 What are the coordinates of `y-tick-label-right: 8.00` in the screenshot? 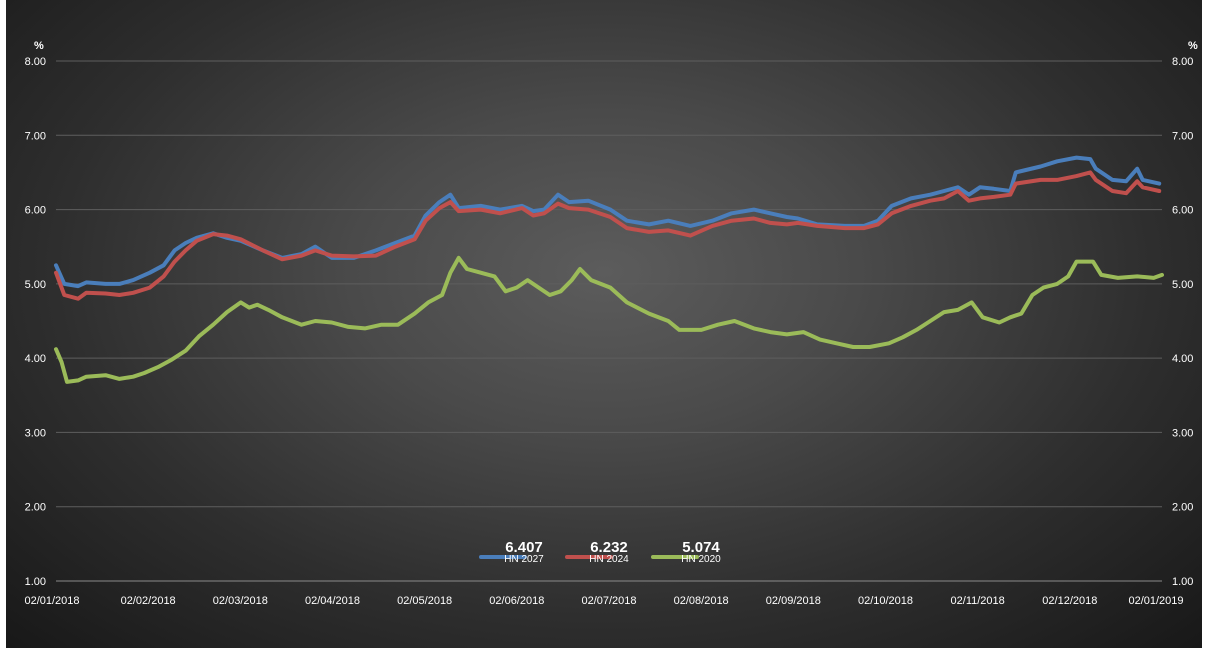 It's located at (1182, 62).